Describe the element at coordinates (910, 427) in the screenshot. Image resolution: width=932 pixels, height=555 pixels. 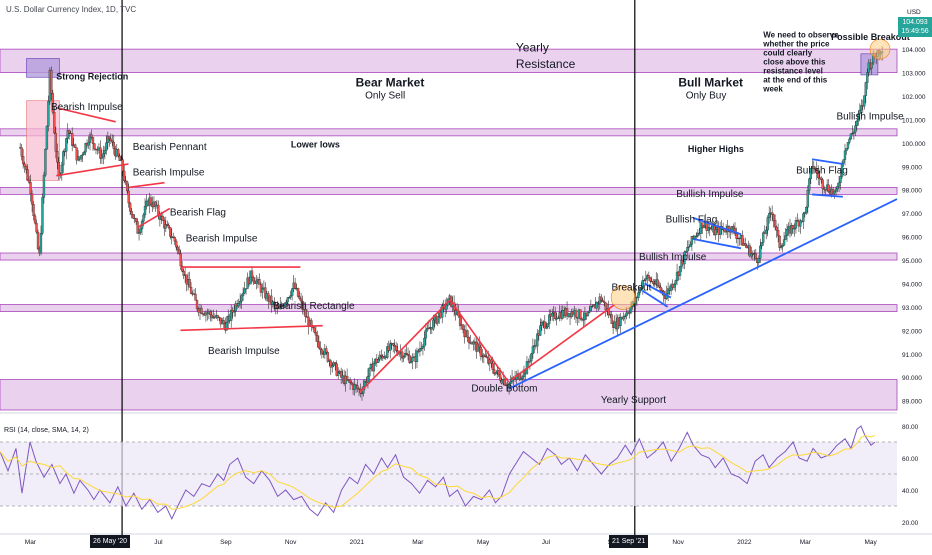
I see `rsi-tick-0: 80.00` at that location.